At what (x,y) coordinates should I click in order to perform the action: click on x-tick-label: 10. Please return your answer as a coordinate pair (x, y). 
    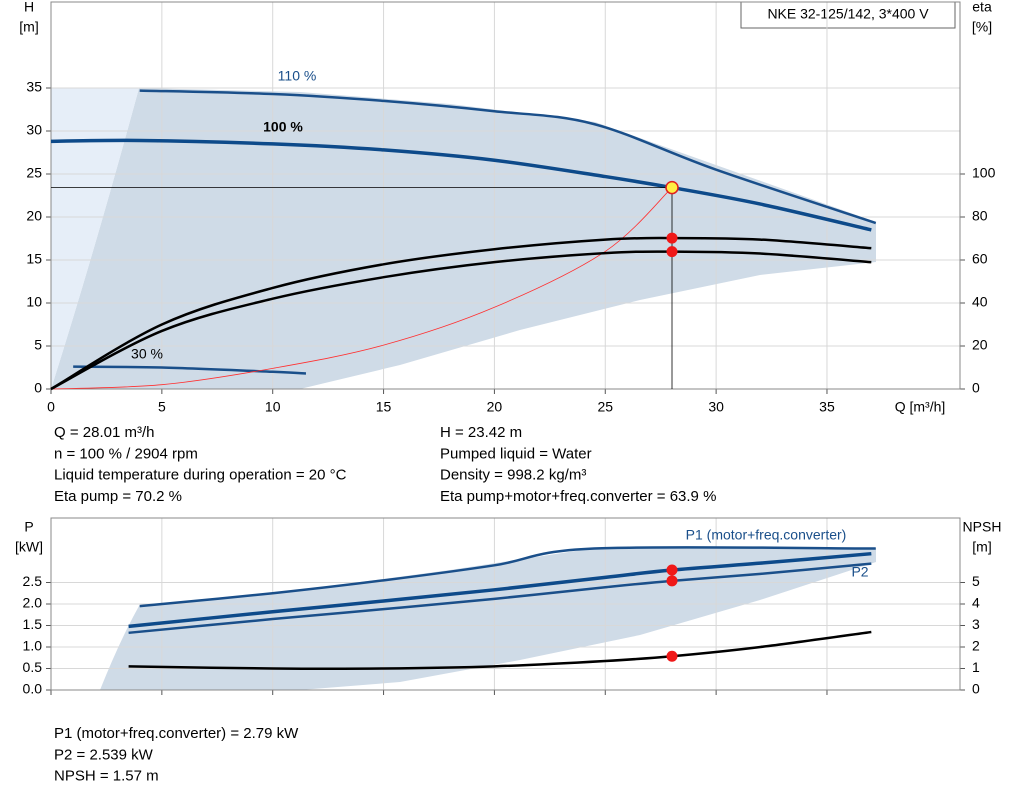
    Looking at the image, I should click on (273, 407).